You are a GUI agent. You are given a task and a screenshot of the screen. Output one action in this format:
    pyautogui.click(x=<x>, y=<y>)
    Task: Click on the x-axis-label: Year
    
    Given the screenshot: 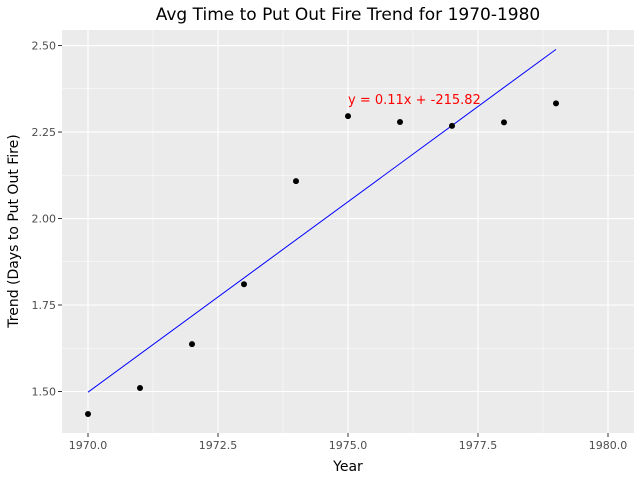 What is the action you would take?
    pyautogui.click(x=347, y=467)
    